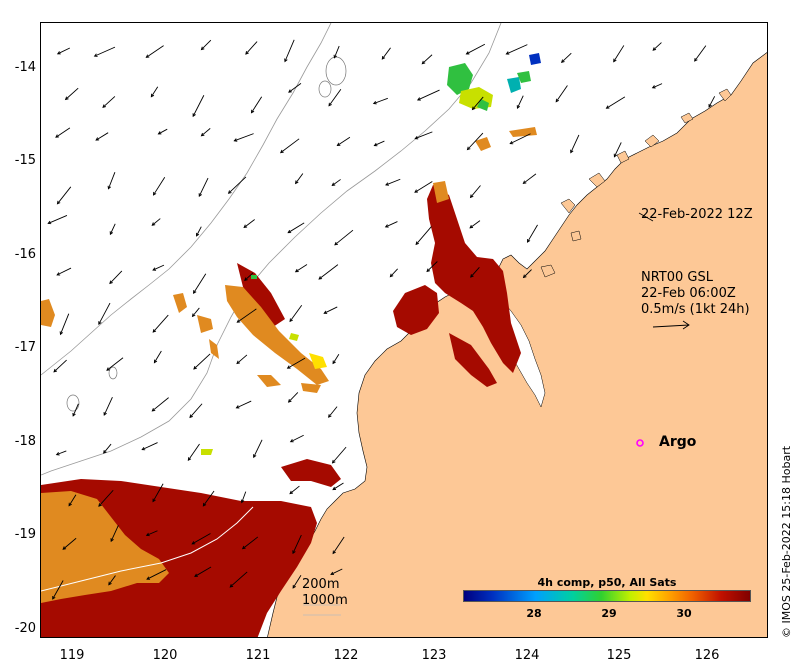  What do you see at coordinates (707, 655) in the screenshot?
I see `x-tick-label: 126` at bounding box center [707, 655].